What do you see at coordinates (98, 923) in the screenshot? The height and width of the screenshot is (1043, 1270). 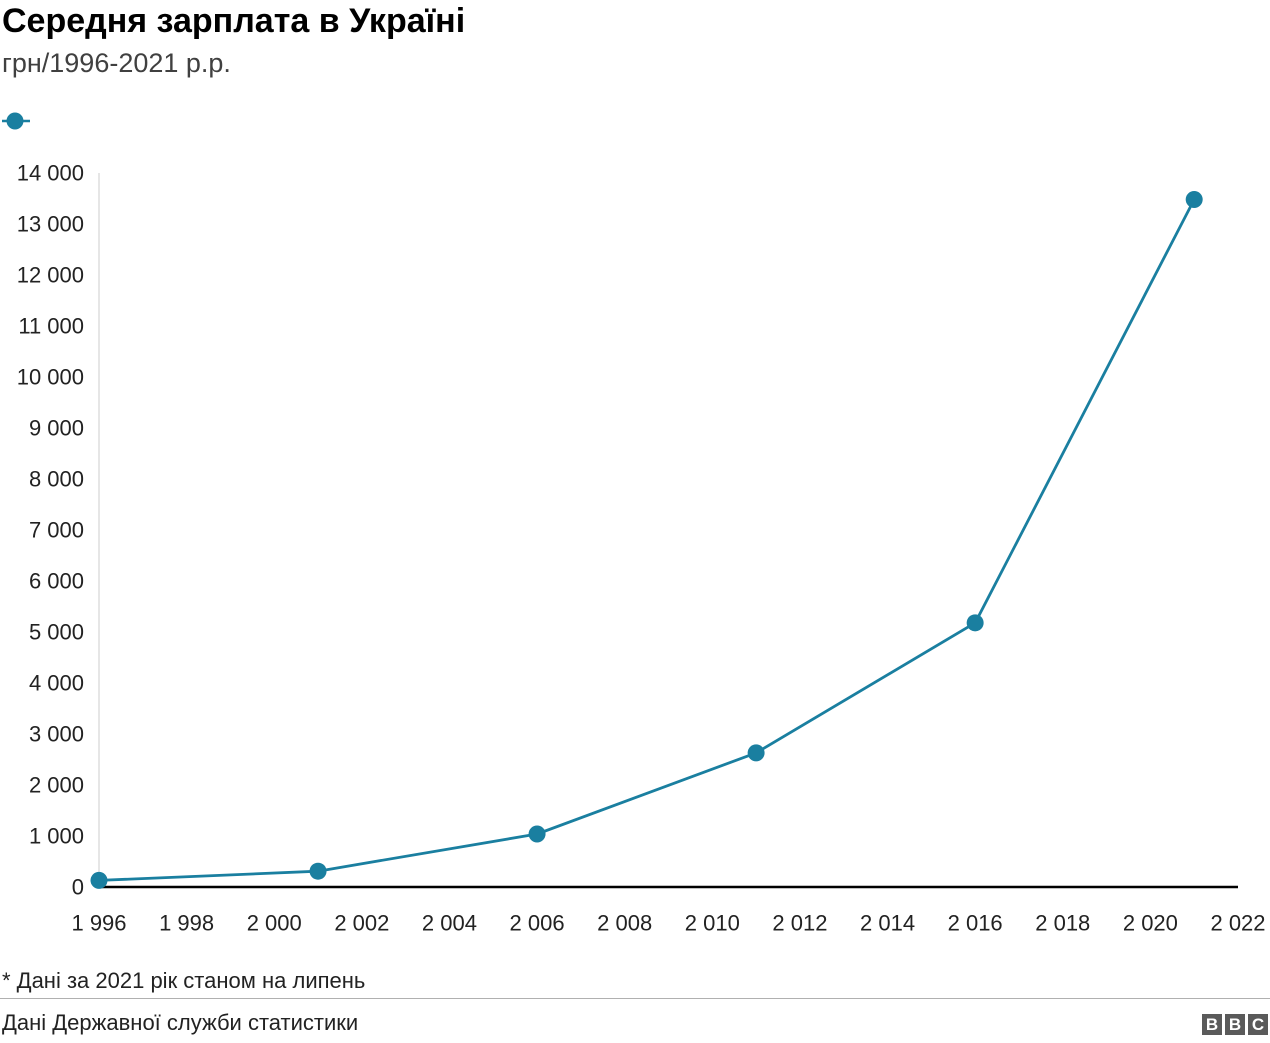 I see `x-tick-label: 1 996` at bounding box center [98, 923].